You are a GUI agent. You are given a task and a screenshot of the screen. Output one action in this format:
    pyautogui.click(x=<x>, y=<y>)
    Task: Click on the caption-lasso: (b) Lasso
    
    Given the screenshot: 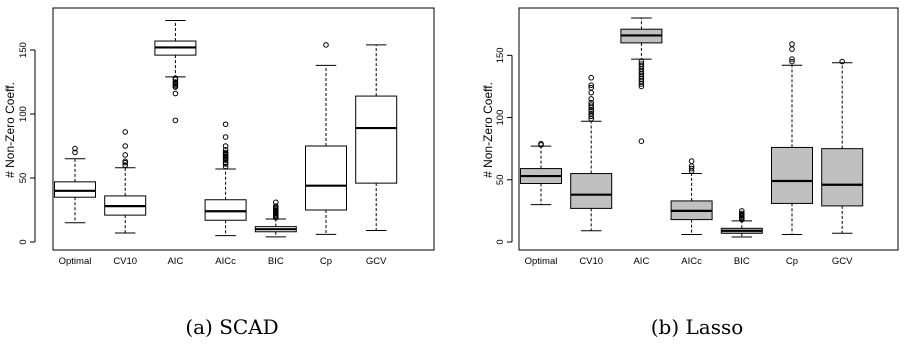 What is the action you would take?
    pyautogui.click(x=697, y=327)
    